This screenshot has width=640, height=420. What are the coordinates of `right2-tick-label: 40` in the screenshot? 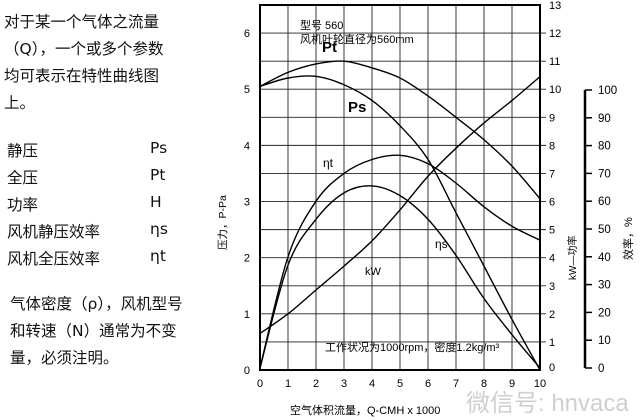 It's located at (604, 258).